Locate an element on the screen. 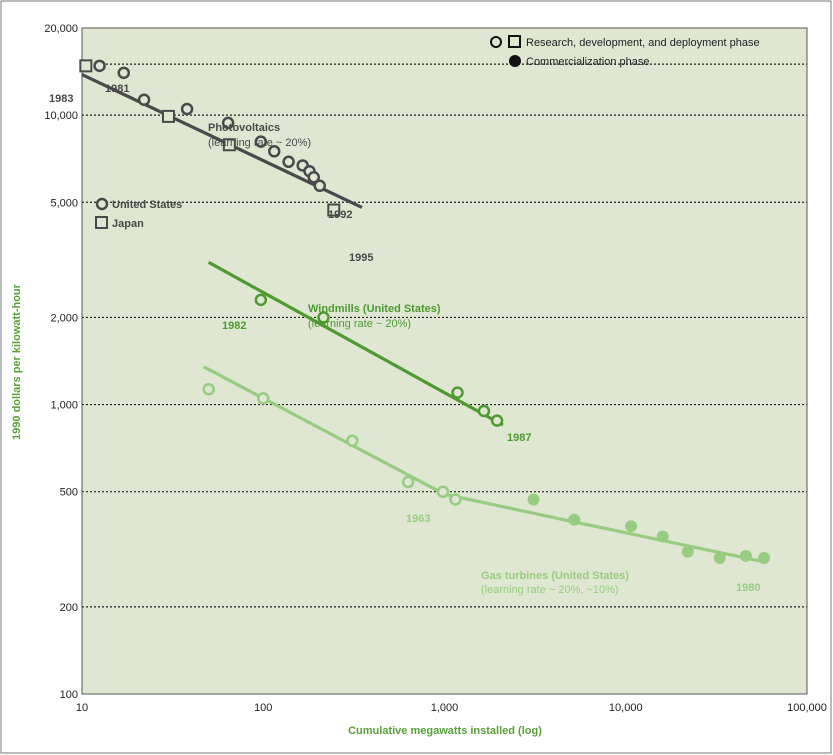  y-tick-label: 2,000 is located at coordinates (64, 318).